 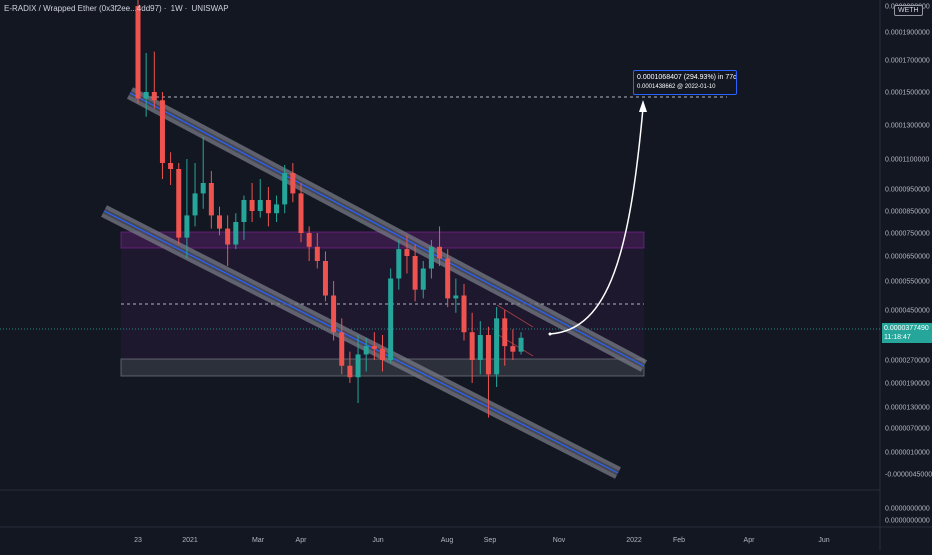 I want to click on price-tick-label: 0.0000190000, so click(x=907, y=384).